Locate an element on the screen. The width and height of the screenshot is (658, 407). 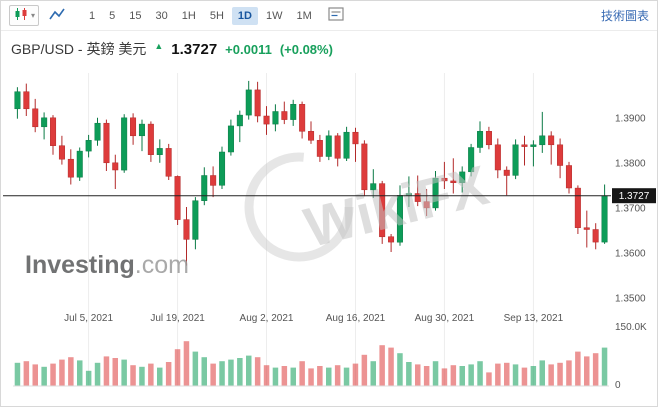
line-chart-button is located at coordinates (57, 15).